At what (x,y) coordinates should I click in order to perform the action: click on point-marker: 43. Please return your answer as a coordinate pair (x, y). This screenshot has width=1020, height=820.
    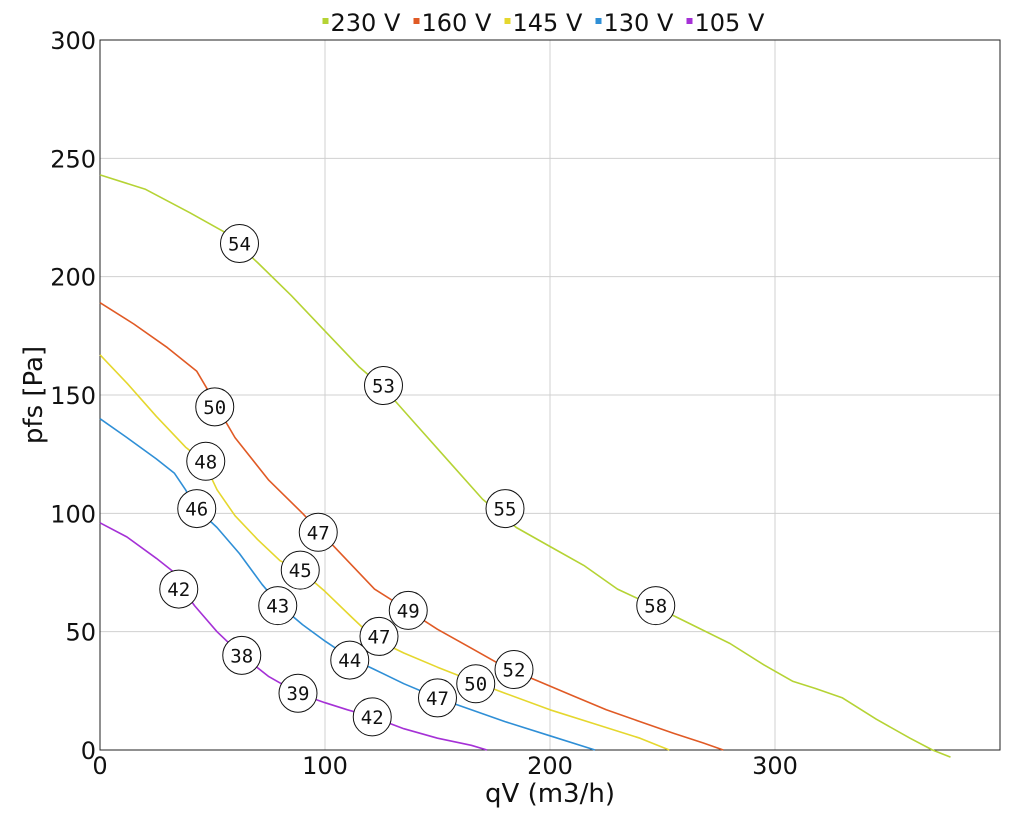
    Looking at the image, I should click on (278, 606).